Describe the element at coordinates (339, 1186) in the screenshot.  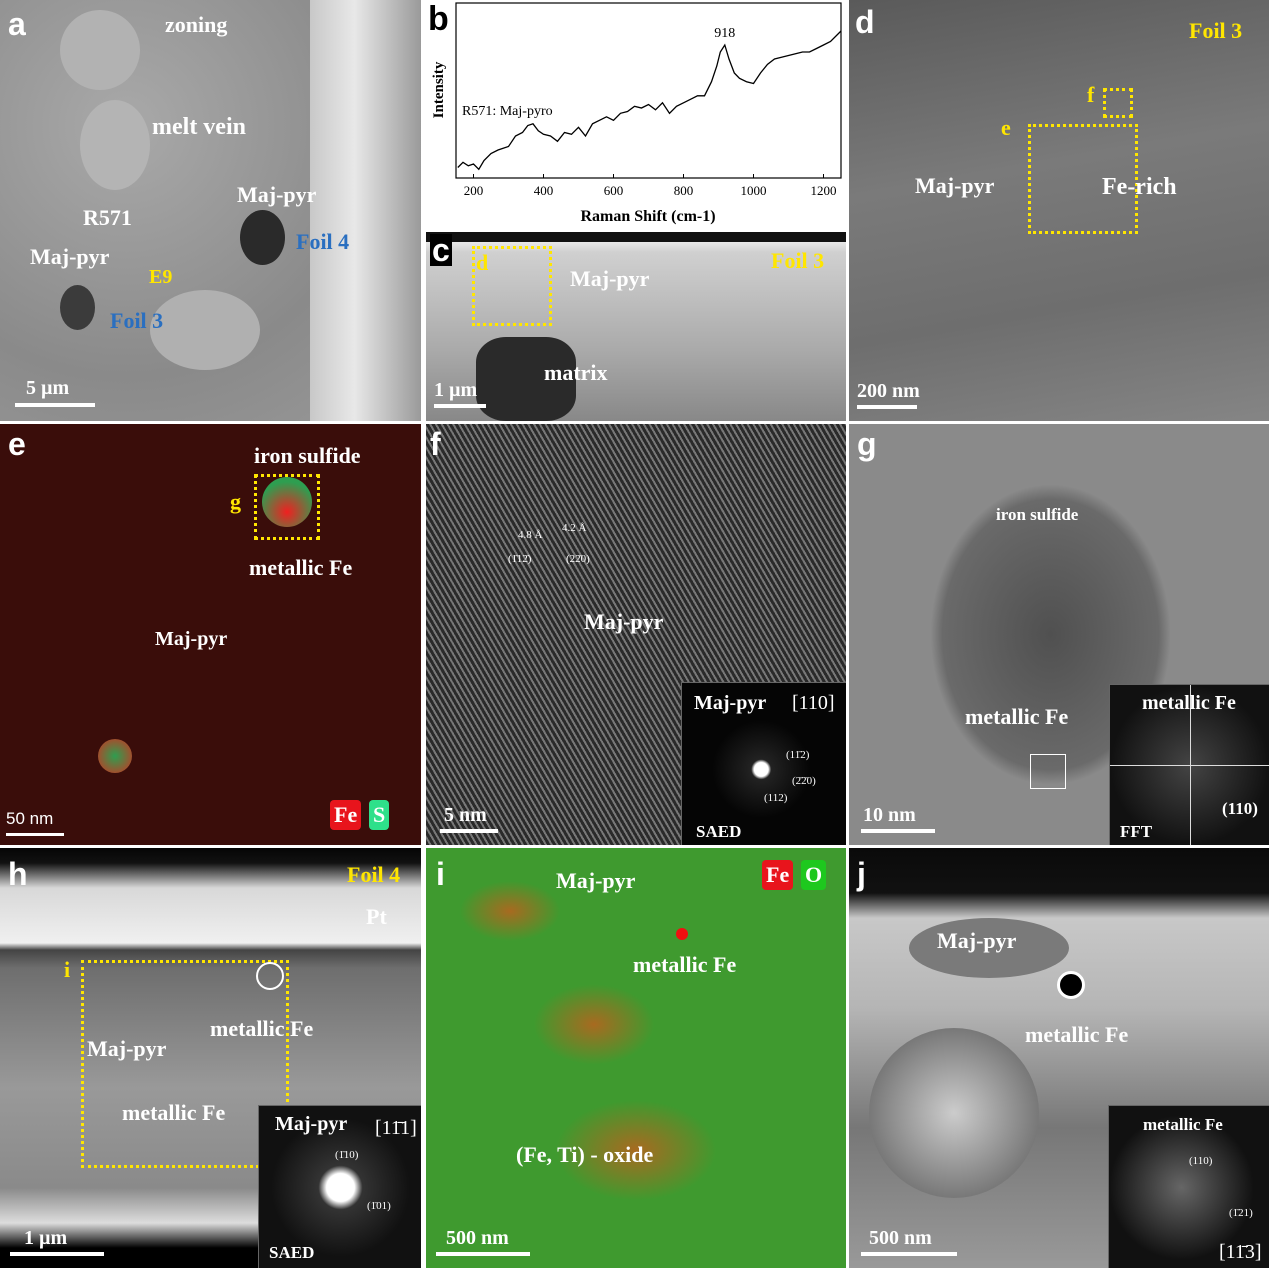
I see `saed-inset: Maj-pyr [11̄1] (1̄10) (1̄01) SAED` at that location.